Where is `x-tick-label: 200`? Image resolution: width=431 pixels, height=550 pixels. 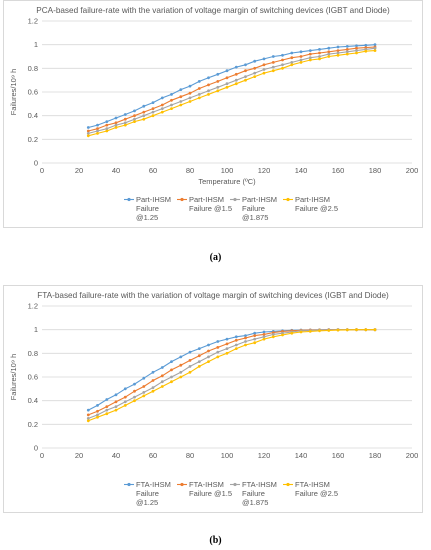 x-tick-label: 200 is located at coordinates (412, 170).